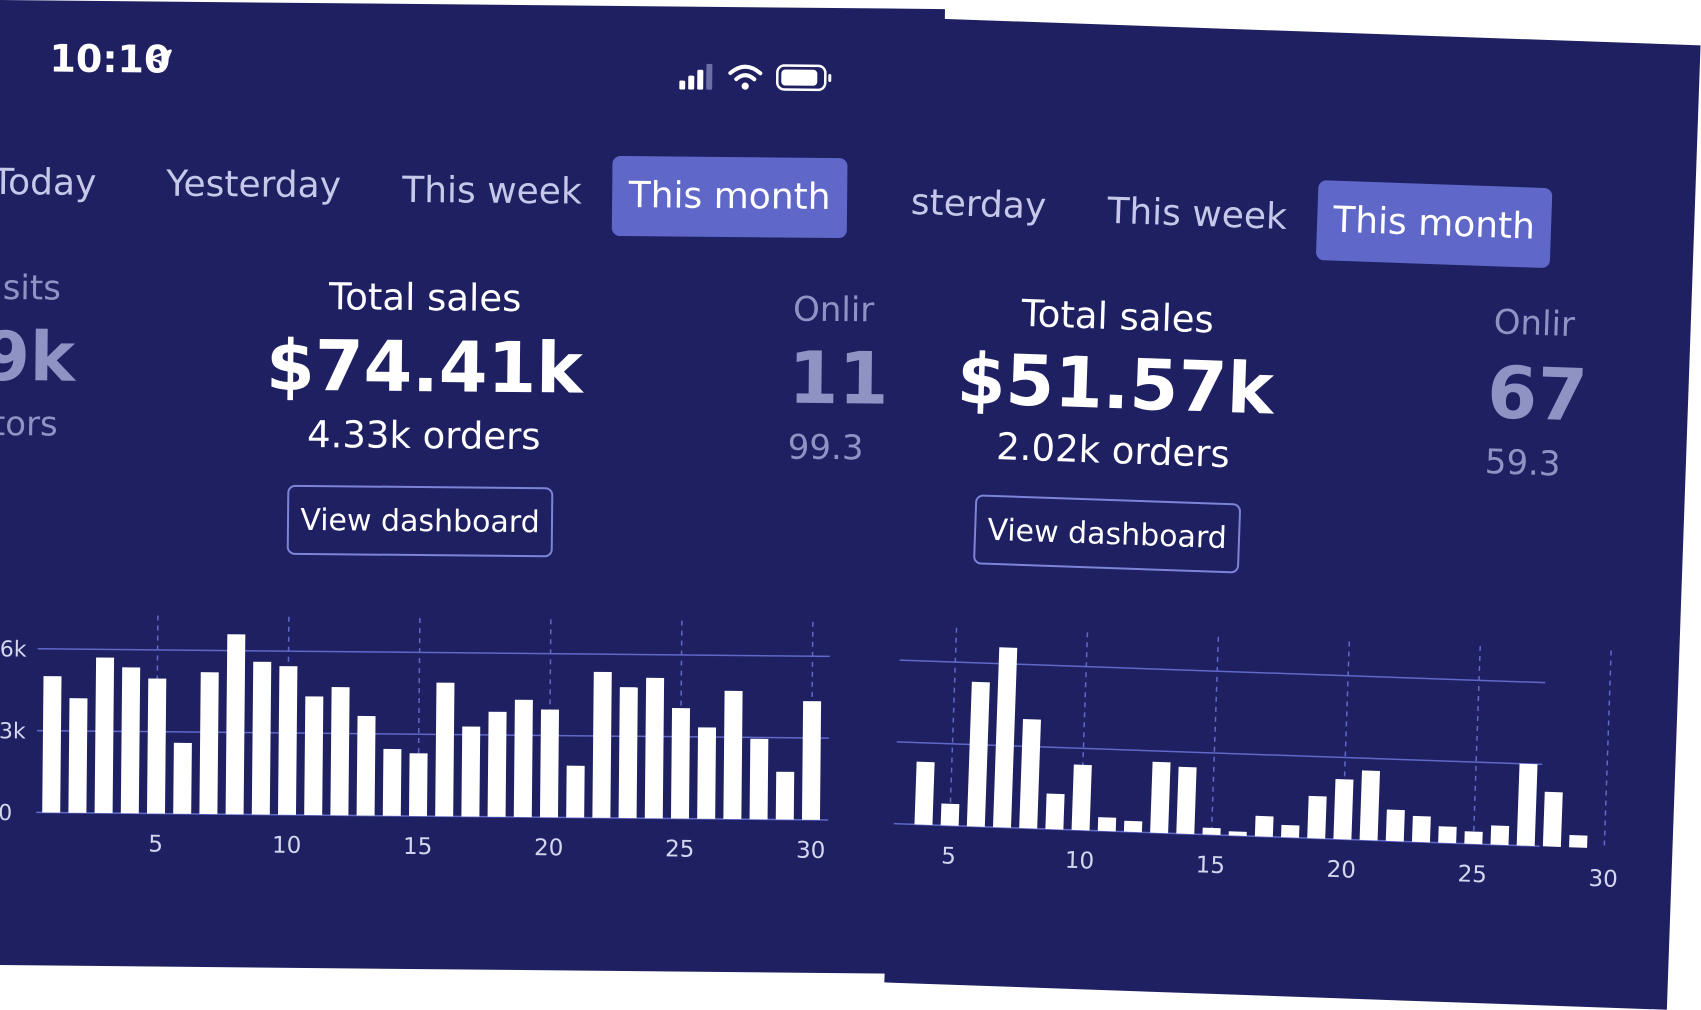  Describe the element at coordinates (803, 78) in the screenshot. I see `battery-icon` at that location.